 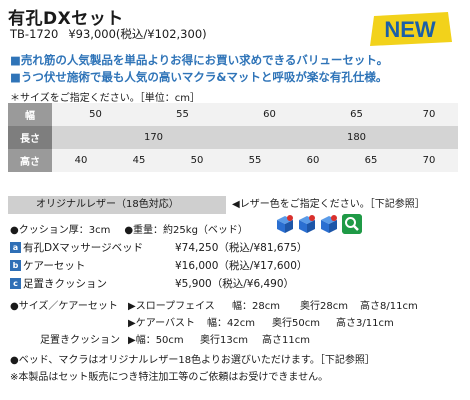 I want to click on item-name: ケアーセット, so click(x=54, y=265).